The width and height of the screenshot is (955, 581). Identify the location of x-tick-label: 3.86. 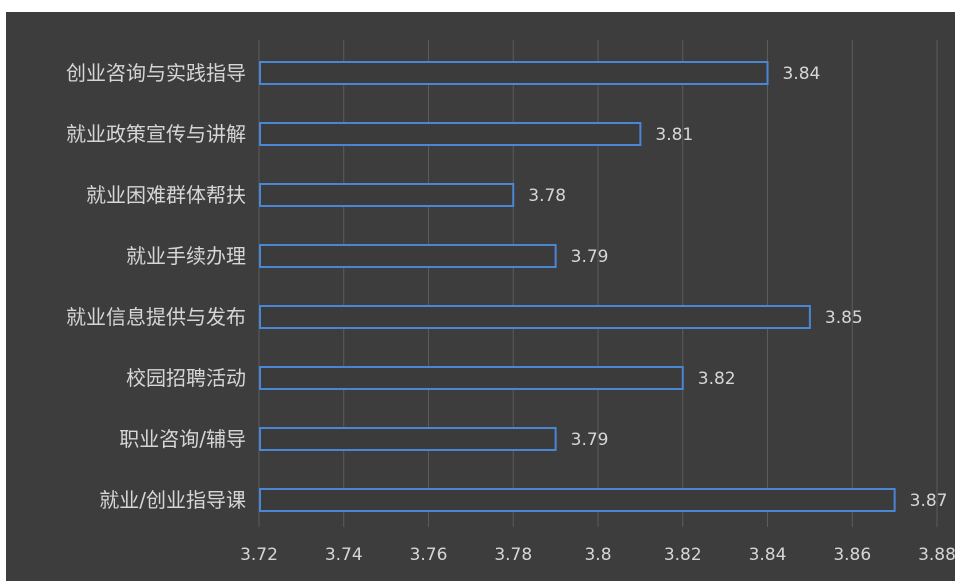
(852, 555).